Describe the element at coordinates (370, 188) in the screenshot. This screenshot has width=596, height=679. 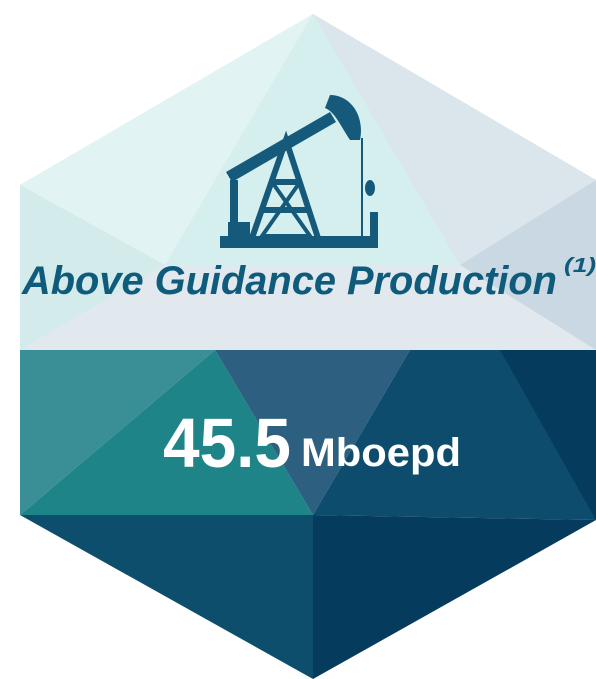
I see `icon-weight` at that location.